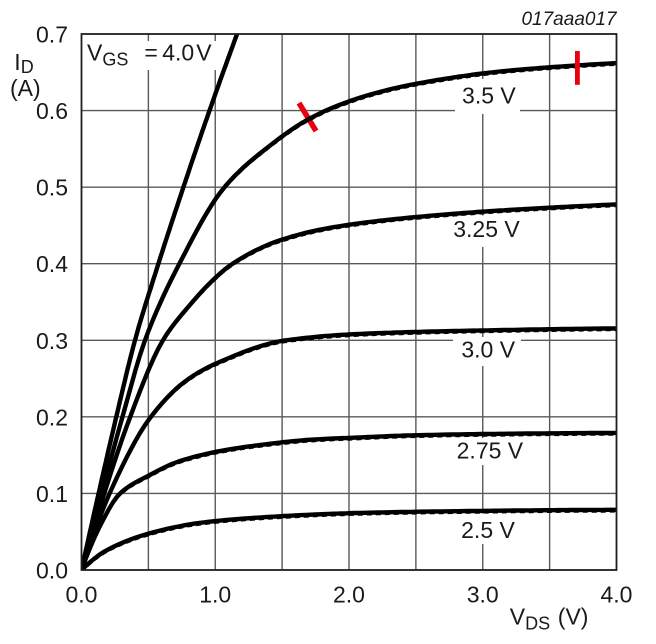  I want to click on svg-text: V, so click(204, 53).